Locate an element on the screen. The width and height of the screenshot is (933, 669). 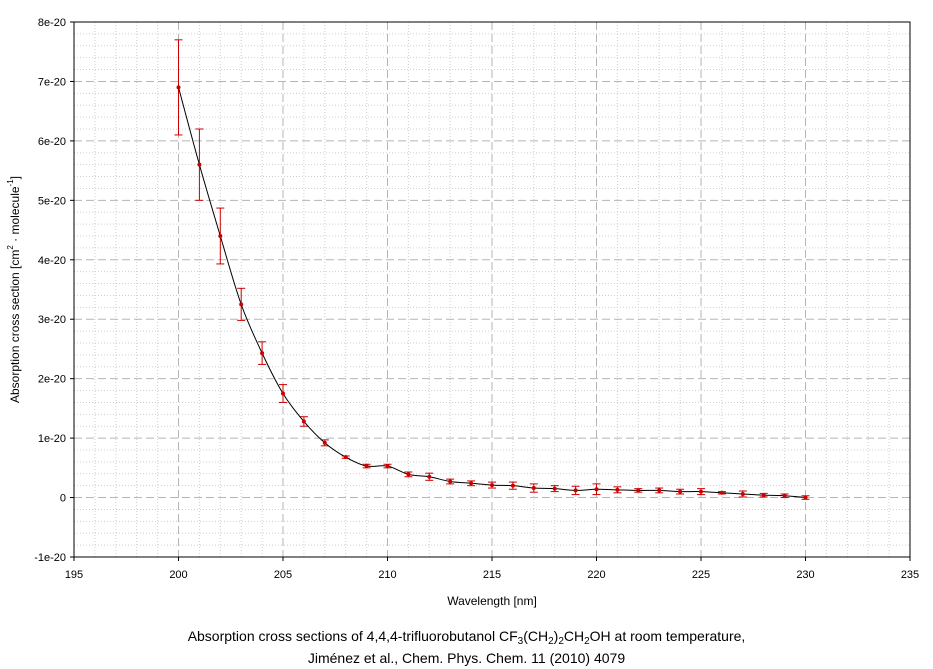
x-tick-label: 200 is located at coordinates (178, 575).